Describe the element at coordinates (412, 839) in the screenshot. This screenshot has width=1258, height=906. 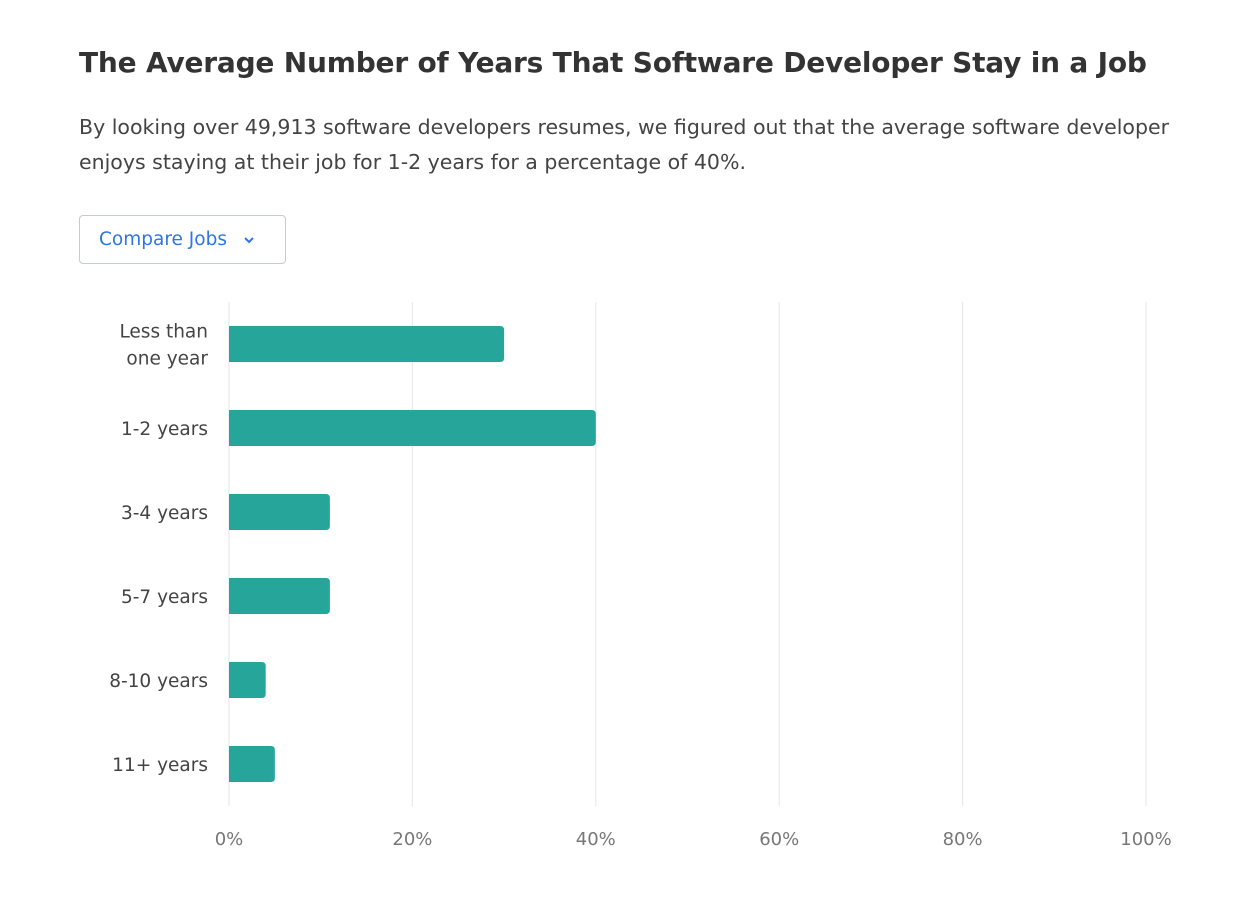
I see `x-tick-label: 20%` at that location.